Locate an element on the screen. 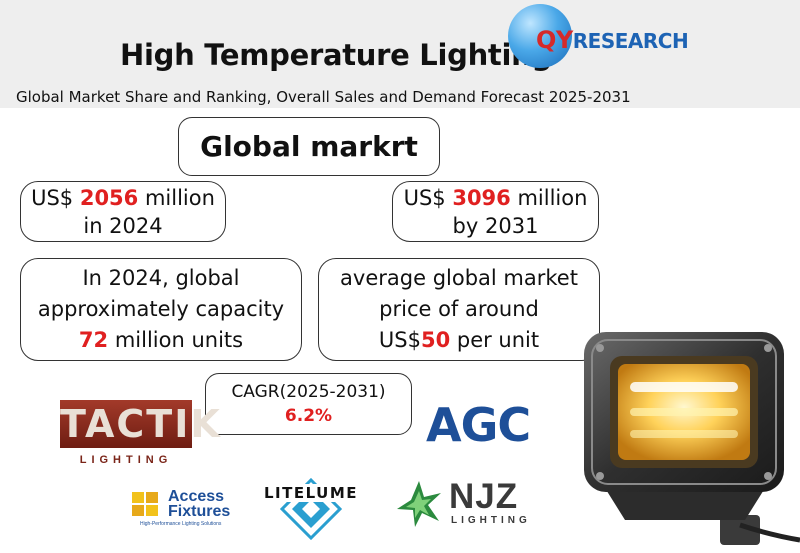  njz-sub: LIGHTING is located at coordinates (491, 520).